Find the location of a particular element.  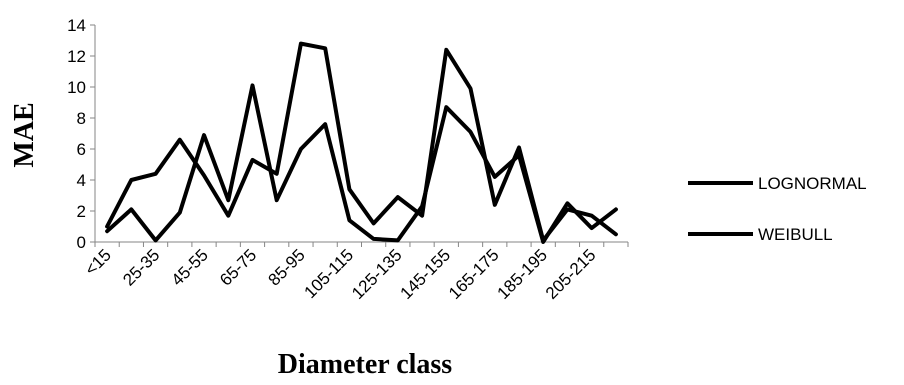

x-tick-label: 105-115 is located at coordinates (329, 273).